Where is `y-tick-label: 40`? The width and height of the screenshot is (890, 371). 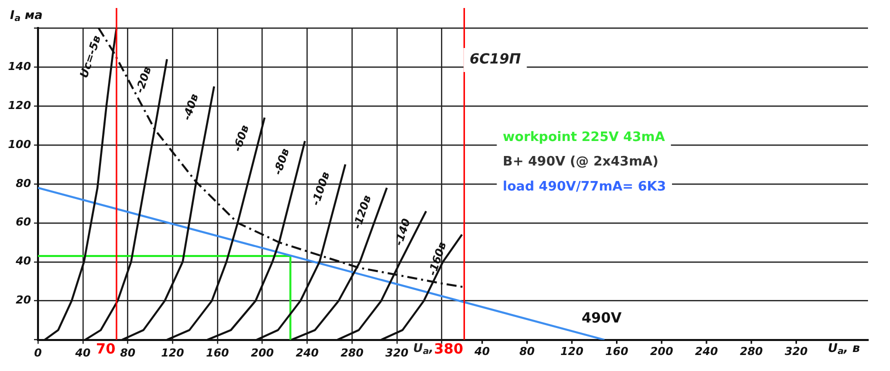
y-tick-label: 40 is located at coordinates (23, 261).